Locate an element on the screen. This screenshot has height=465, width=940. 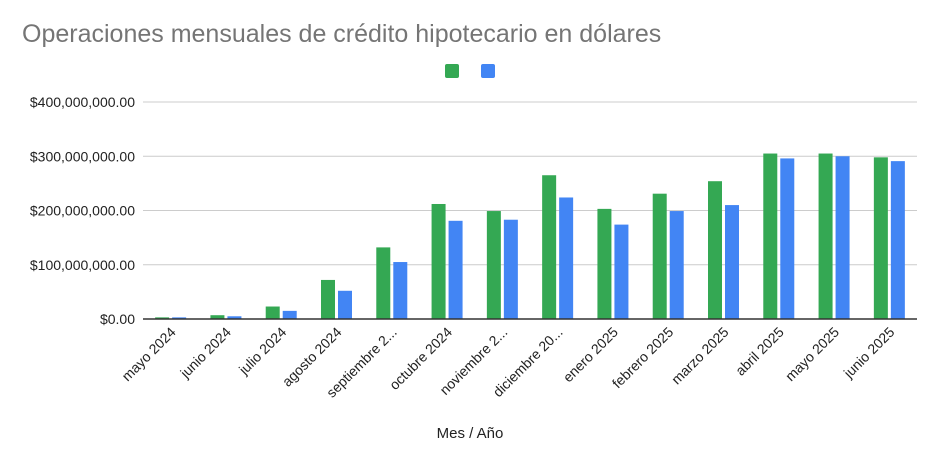
x-tick-label: abril 2025 is located at coordinates (759, 351).